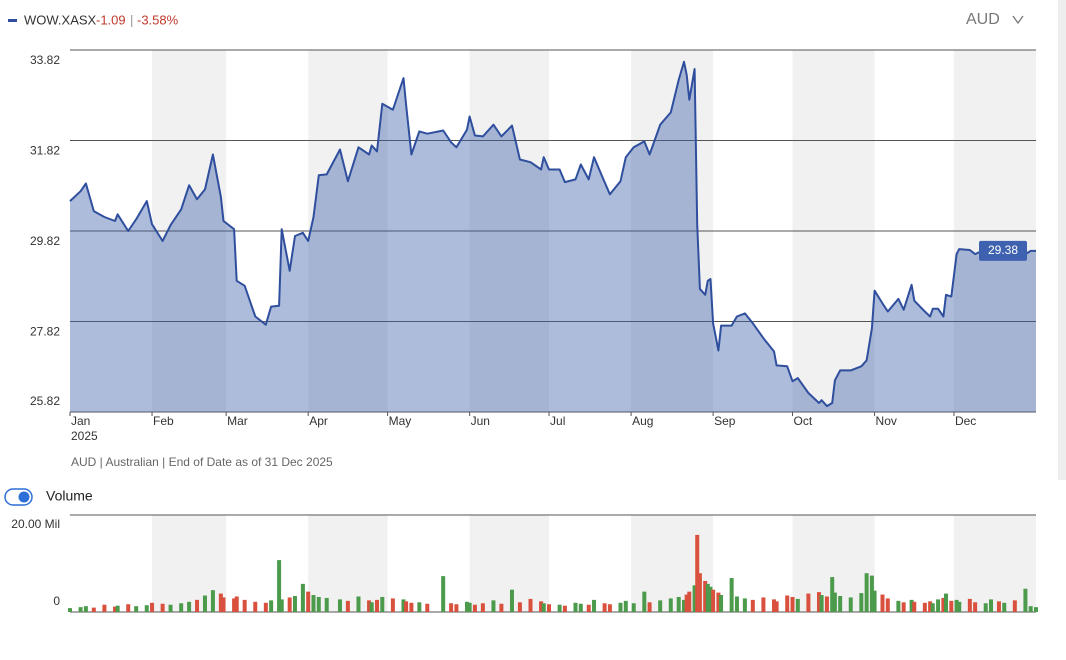 The image size is (1066, 660). I want to click on legend-swatch, so click(12, 20).